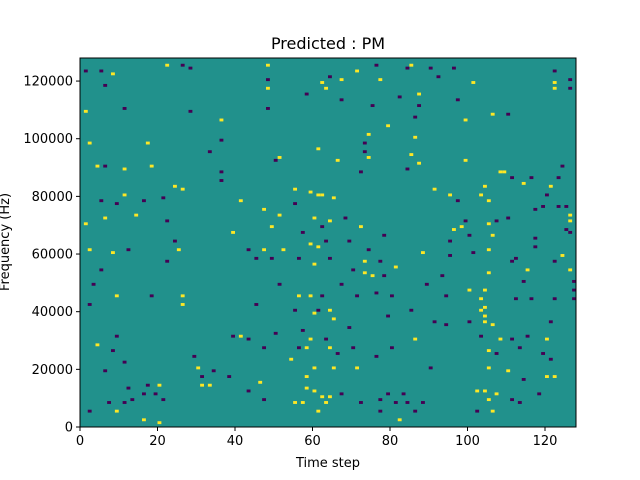  Describe the element at coordinates (48, 82) in the screenshot. I see `y-tick-label: 120000` at that location.